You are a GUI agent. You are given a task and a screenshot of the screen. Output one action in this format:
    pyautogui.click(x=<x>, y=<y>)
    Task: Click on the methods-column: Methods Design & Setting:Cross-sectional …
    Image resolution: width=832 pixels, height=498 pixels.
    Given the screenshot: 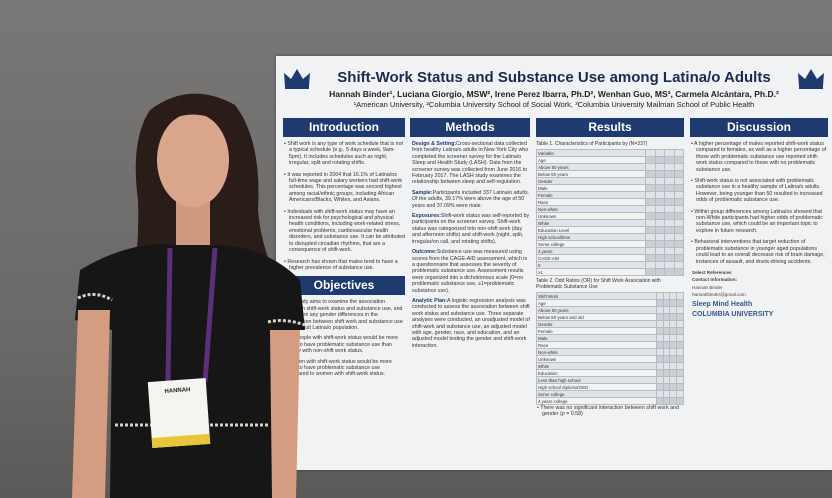 What is the action you would take?
    pyautogui.click(x=470, y=293)
    